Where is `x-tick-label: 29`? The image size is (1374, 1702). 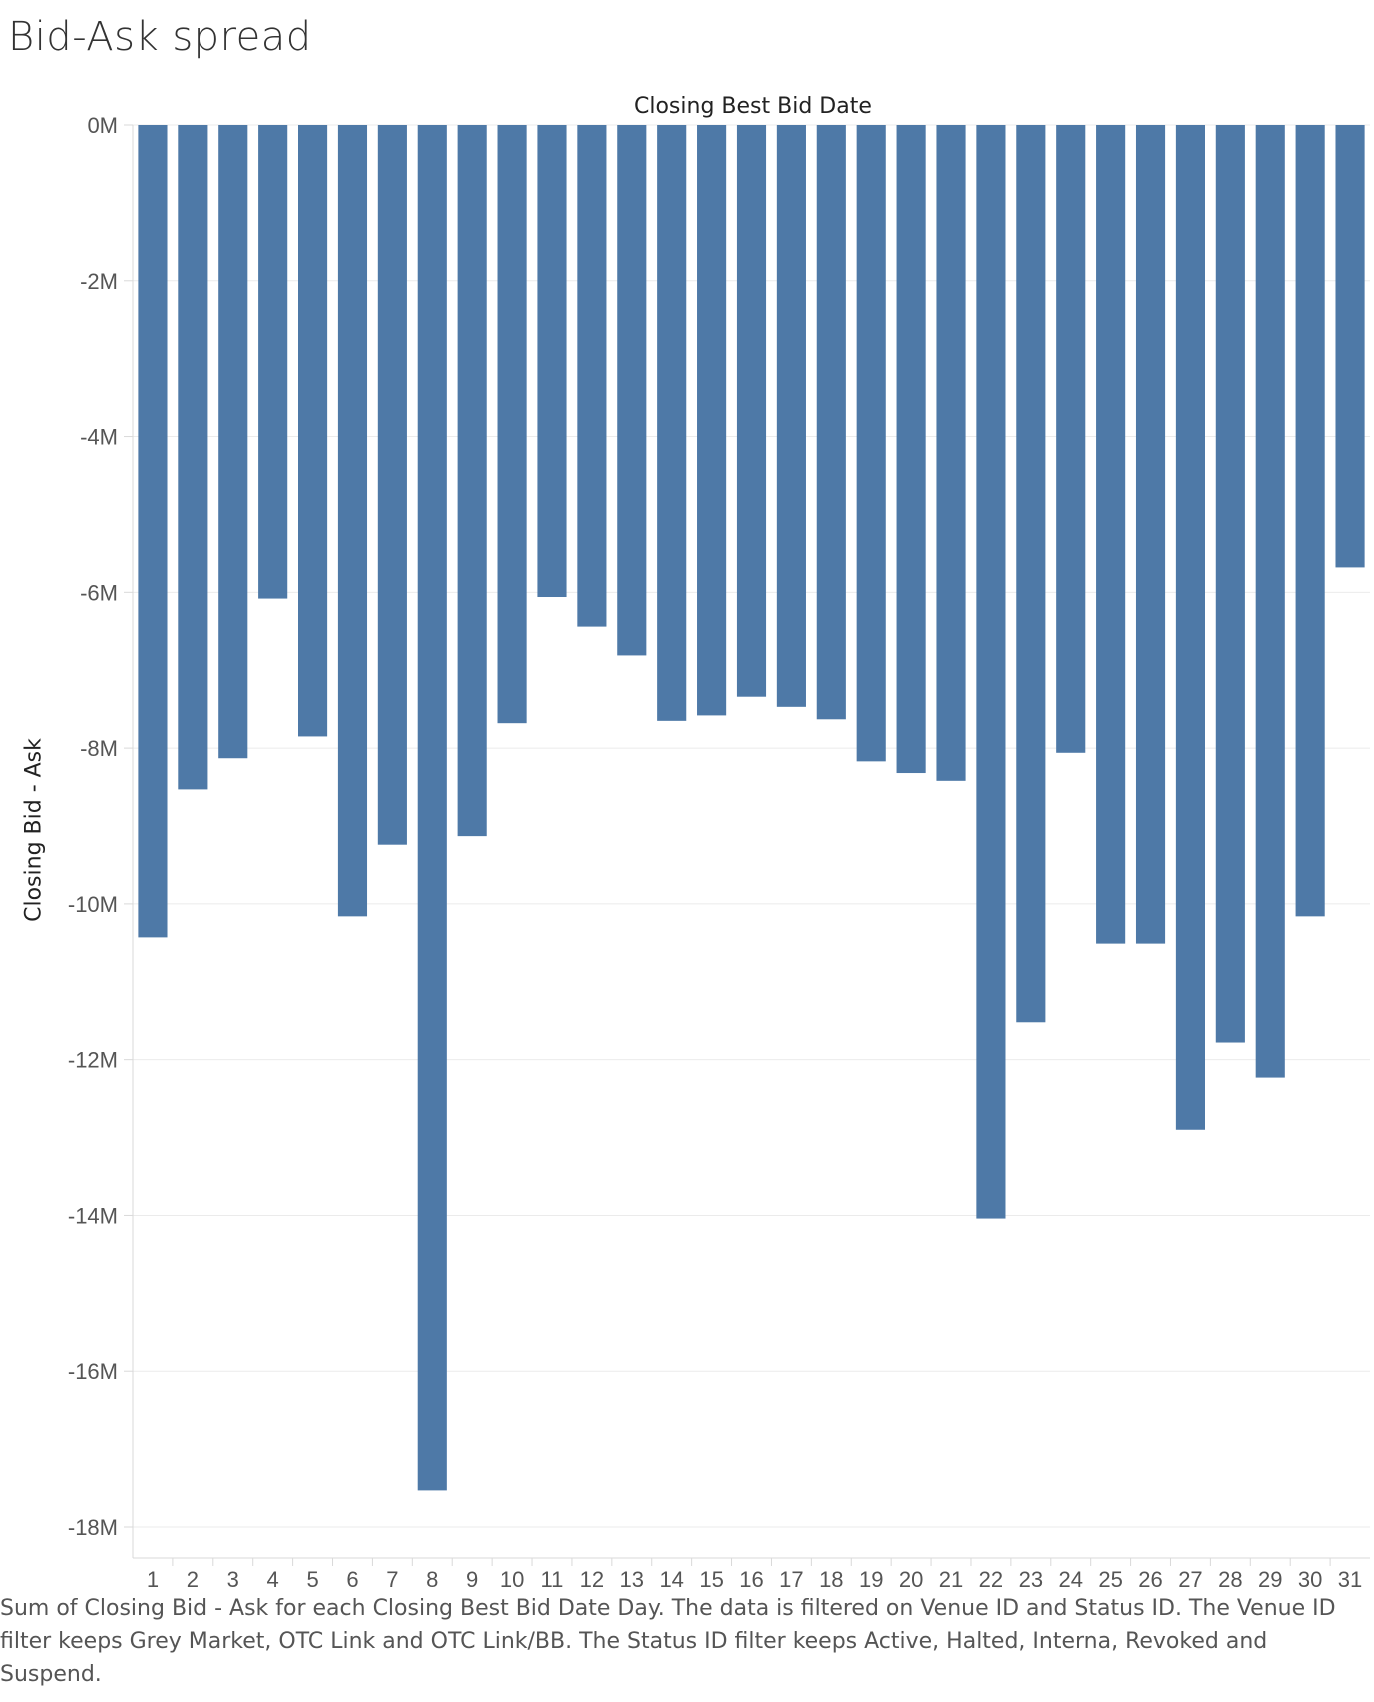 x-tick-label: 29 is located at coordinates (1270, 1578).